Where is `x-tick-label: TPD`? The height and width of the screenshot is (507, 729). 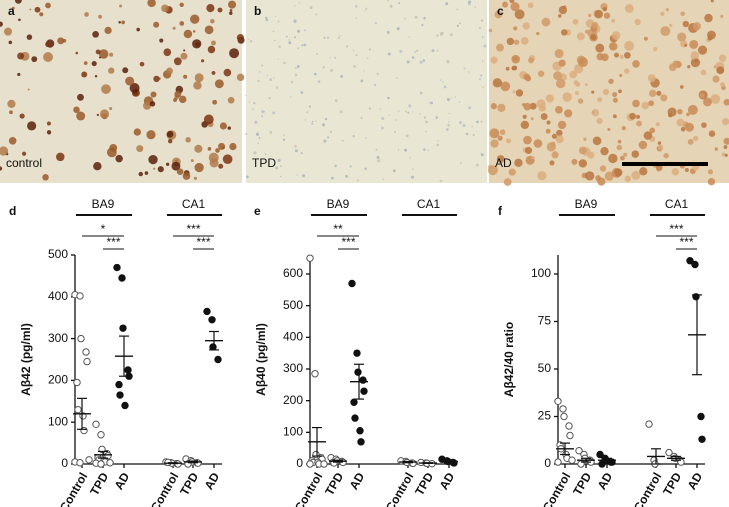
x-tick-label: TPD is located at coordinates (189, 484).